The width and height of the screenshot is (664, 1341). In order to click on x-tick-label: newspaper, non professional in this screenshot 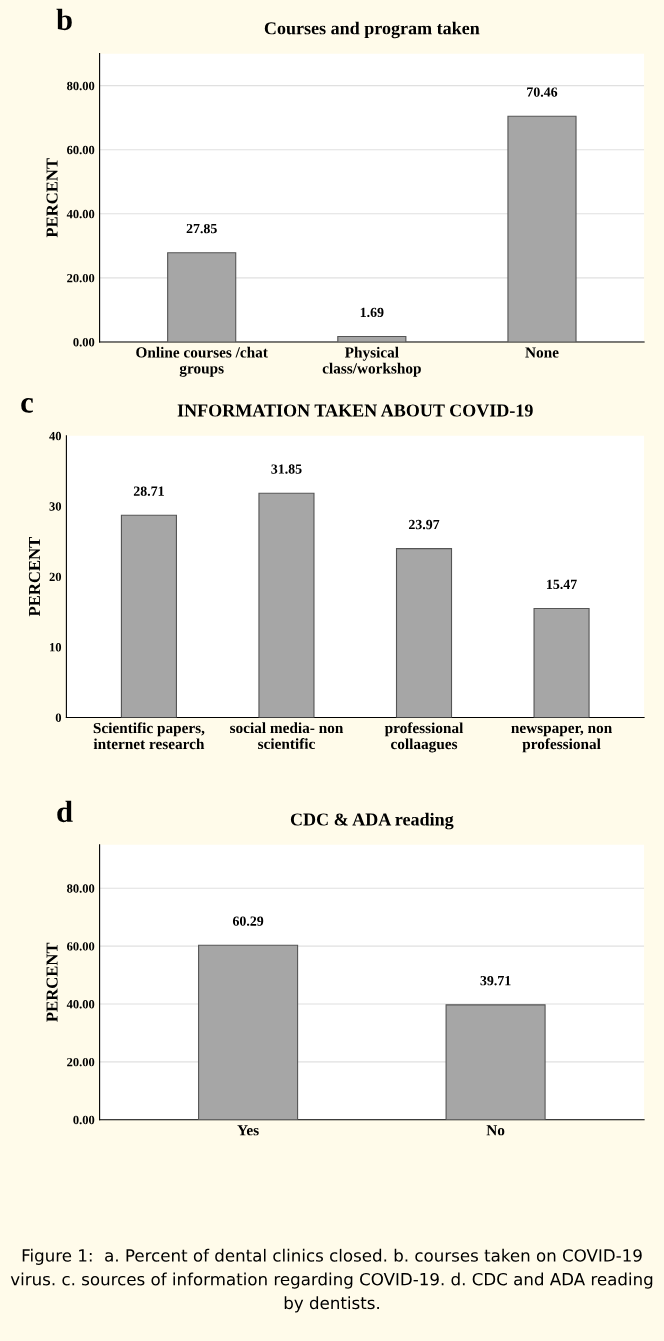, I will do `click(561, 739)`.